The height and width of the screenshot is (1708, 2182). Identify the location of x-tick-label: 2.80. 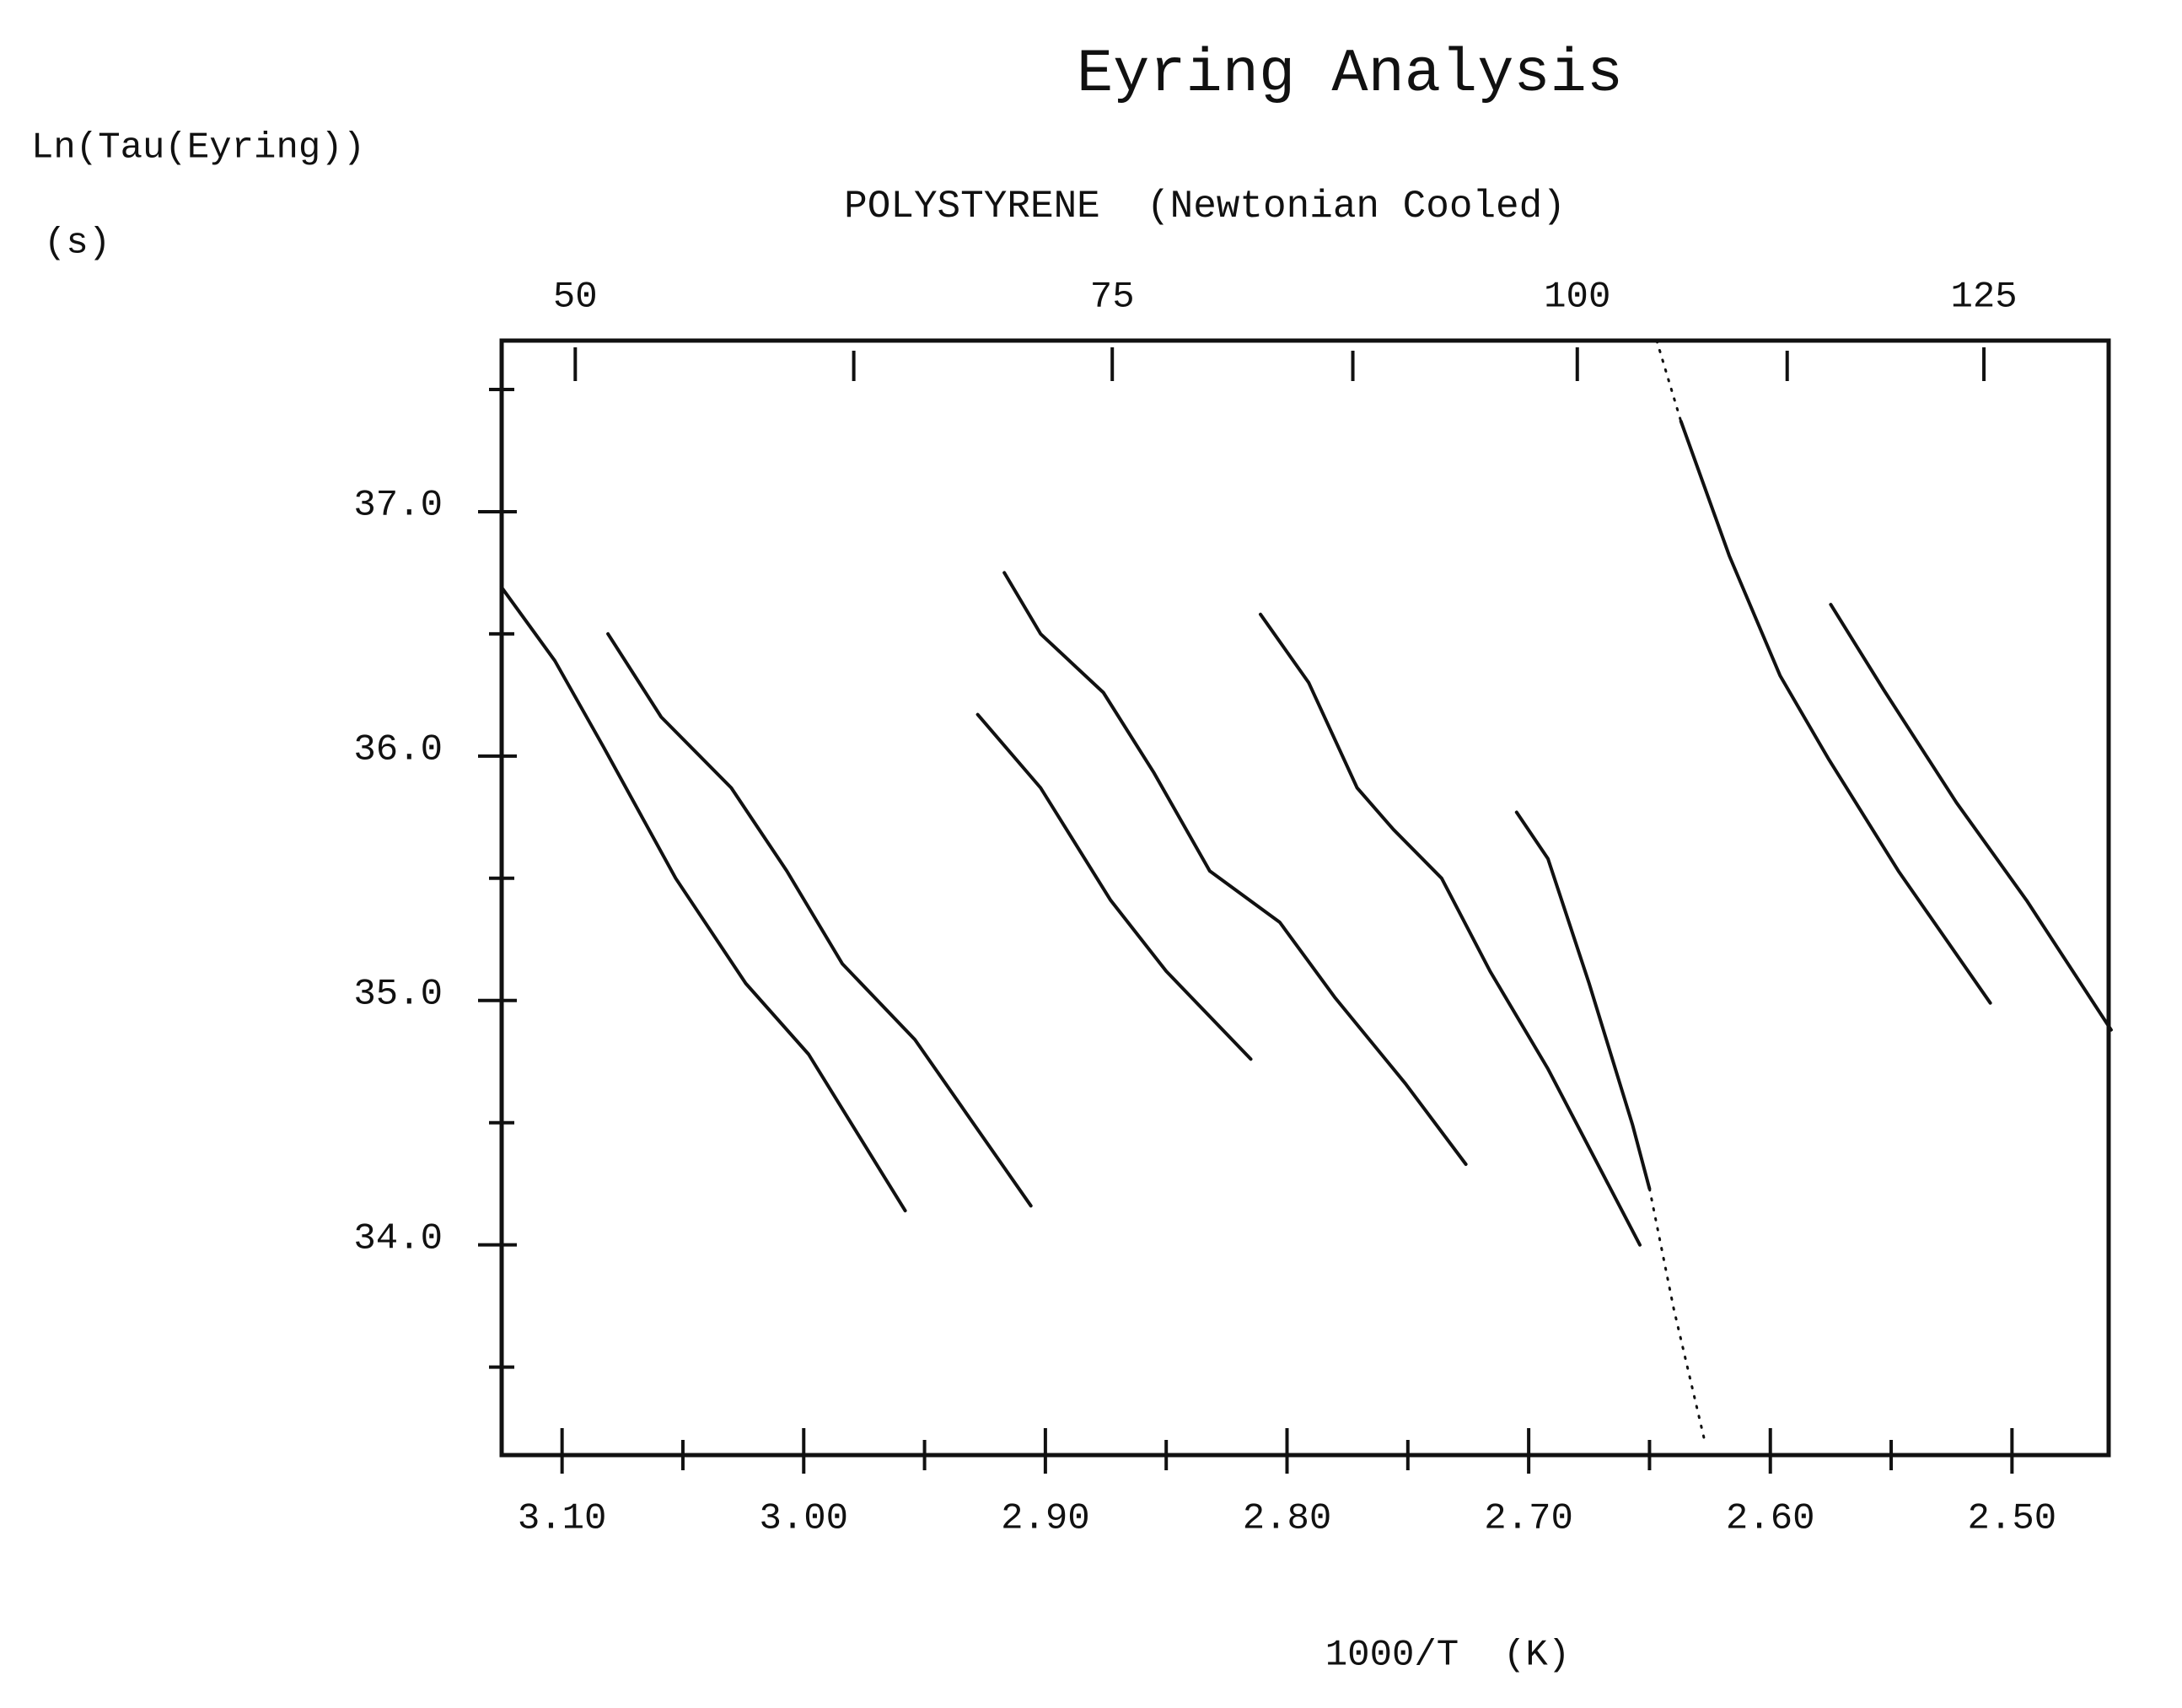
(1288, 1519).